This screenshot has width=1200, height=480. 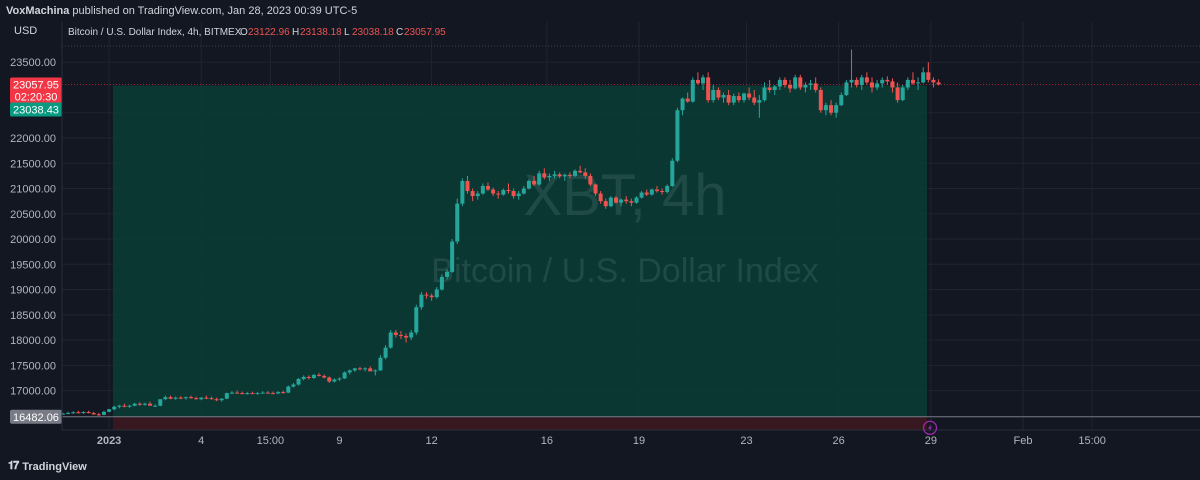 I want to click on lightning-icon, so click(x=930, y=427).